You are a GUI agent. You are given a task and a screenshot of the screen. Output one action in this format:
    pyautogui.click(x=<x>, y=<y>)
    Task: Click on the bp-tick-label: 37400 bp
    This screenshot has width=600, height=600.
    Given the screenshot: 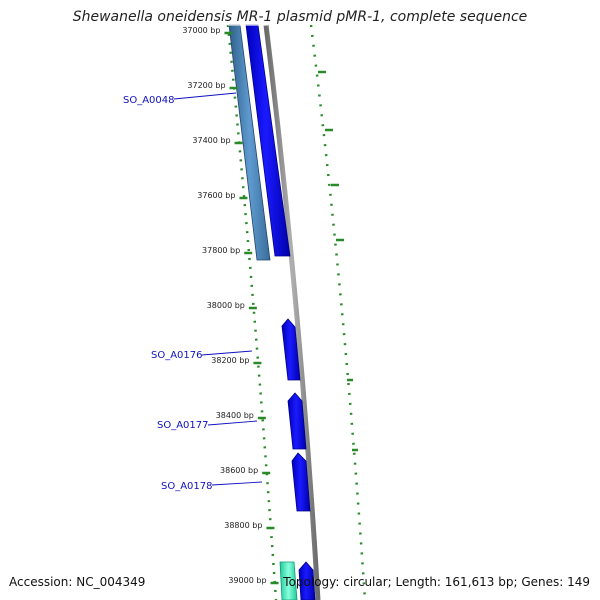 What is the action you would take?
    pyautogui.click(x=211, y=140)
    